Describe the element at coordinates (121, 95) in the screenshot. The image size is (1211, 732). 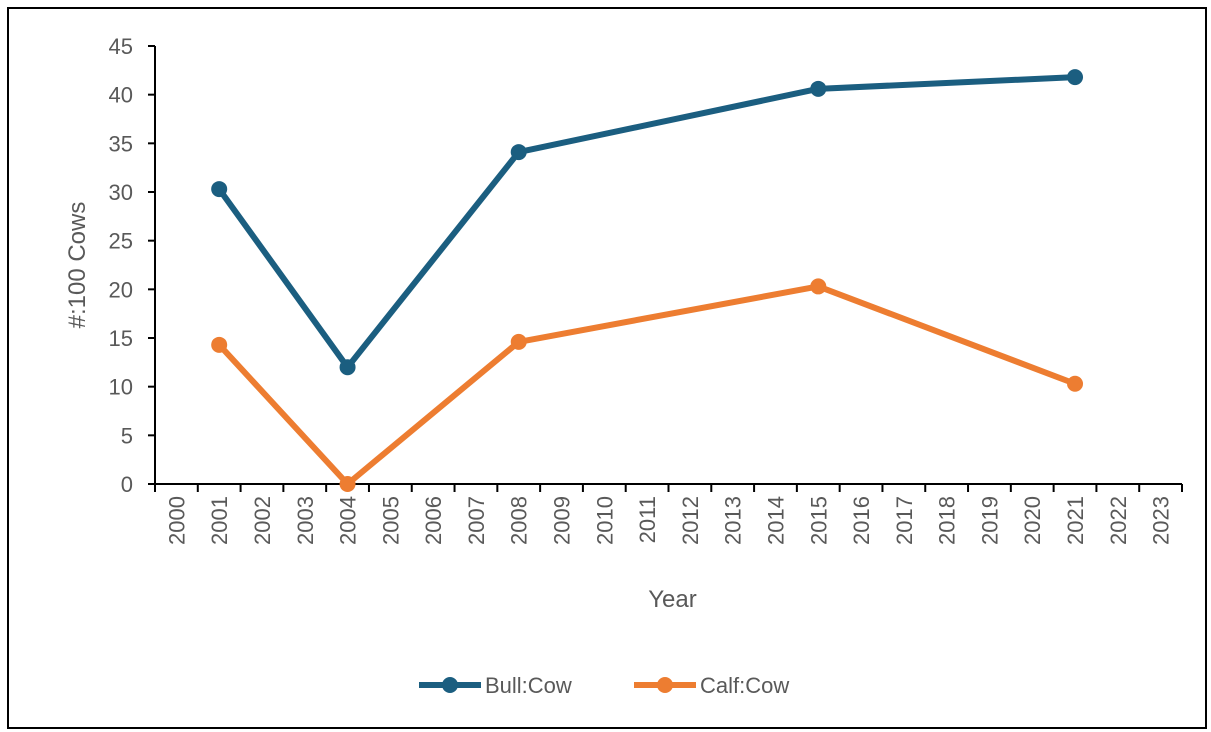
I see `y-tick-label: 40` at that location.